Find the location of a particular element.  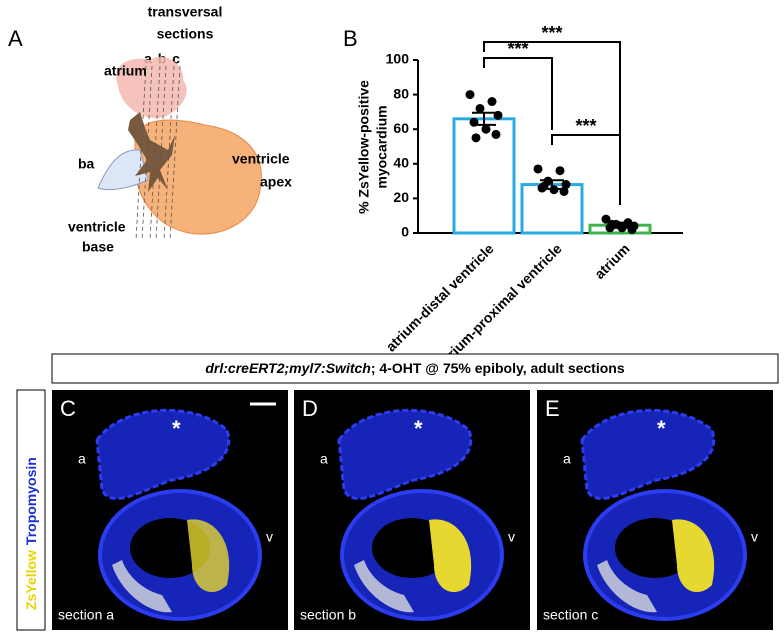

panel-label: D is located at coordinates (310, 408).